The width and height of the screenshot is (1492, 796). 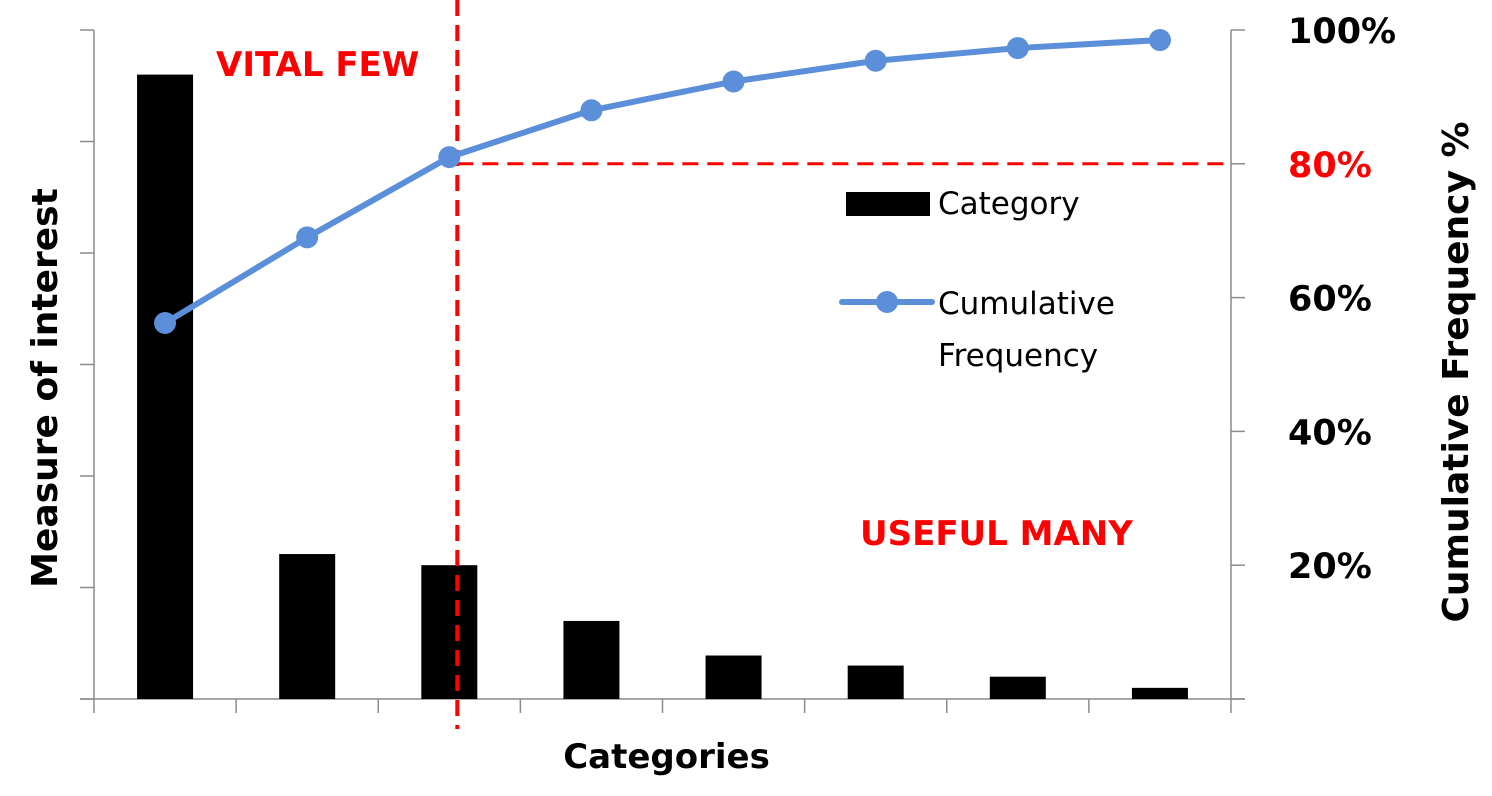 What do you see at coordinates (1456, 371) in the screenshot?
I see `right-axis-title: Cumulative Frequency %` at bounding box center [1456, 371].